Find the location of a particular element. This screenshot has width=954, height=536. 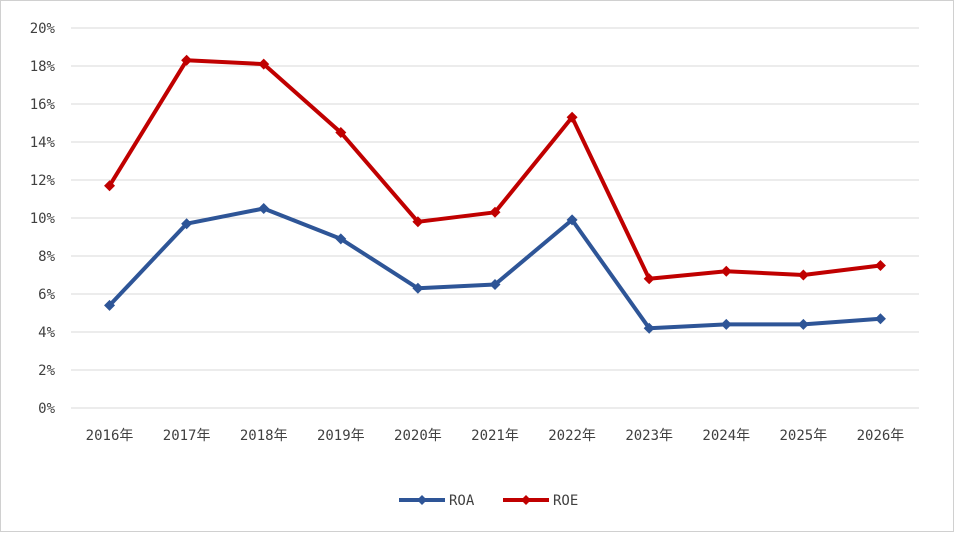

x-tick-label: 2025年 is located at coordinates (804, 436).